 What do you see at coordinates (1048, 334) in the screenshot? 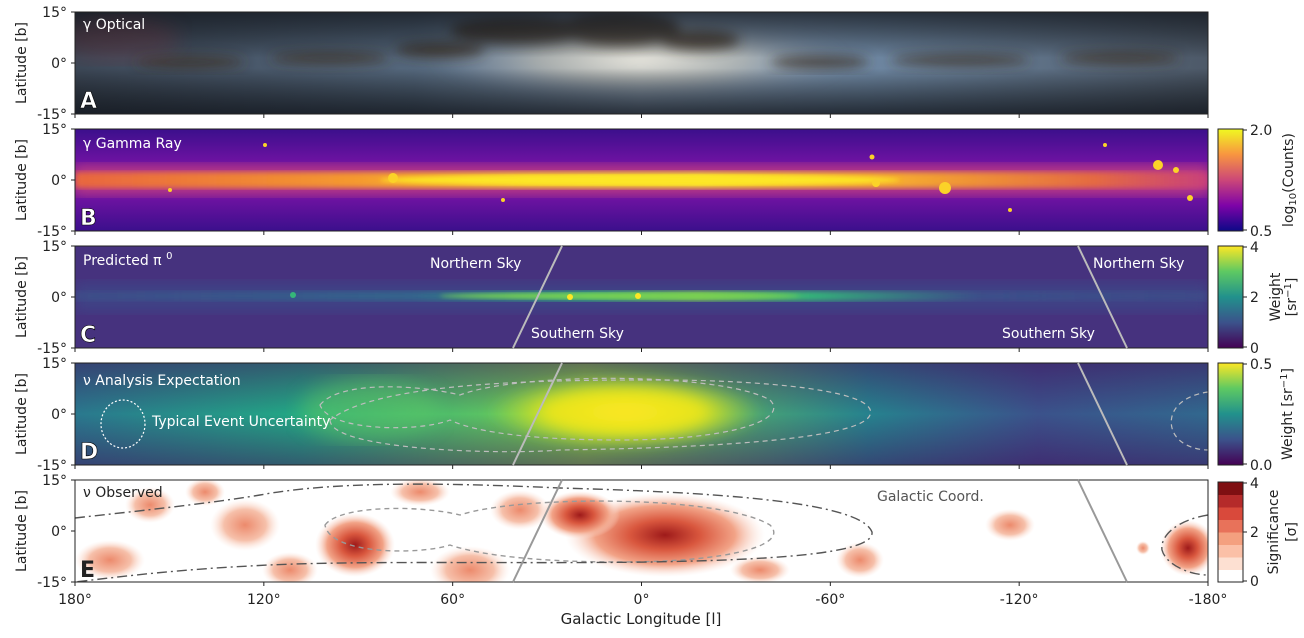
I see `annotation-southern-sky-right: Southern Sky` at bounding box center [1048, 334].